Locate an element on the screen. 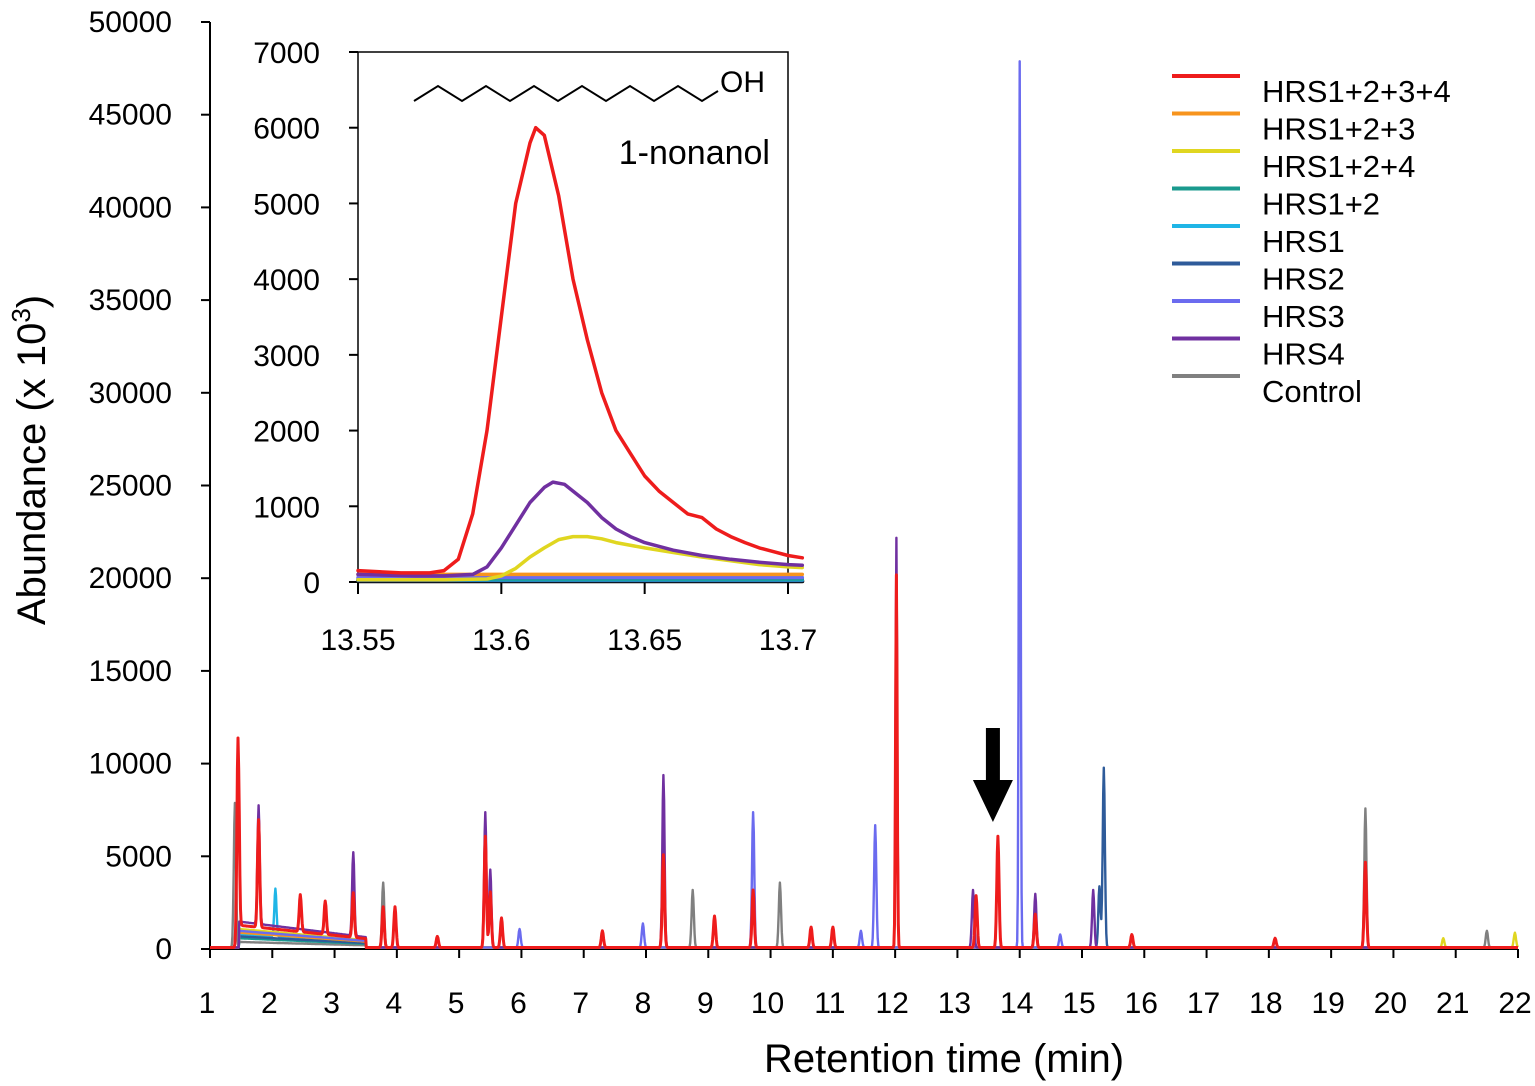 Image resolution: width=1535 pixels, height=1086 pixels. series-line-hrs2 is located at coordinates (864, 857).